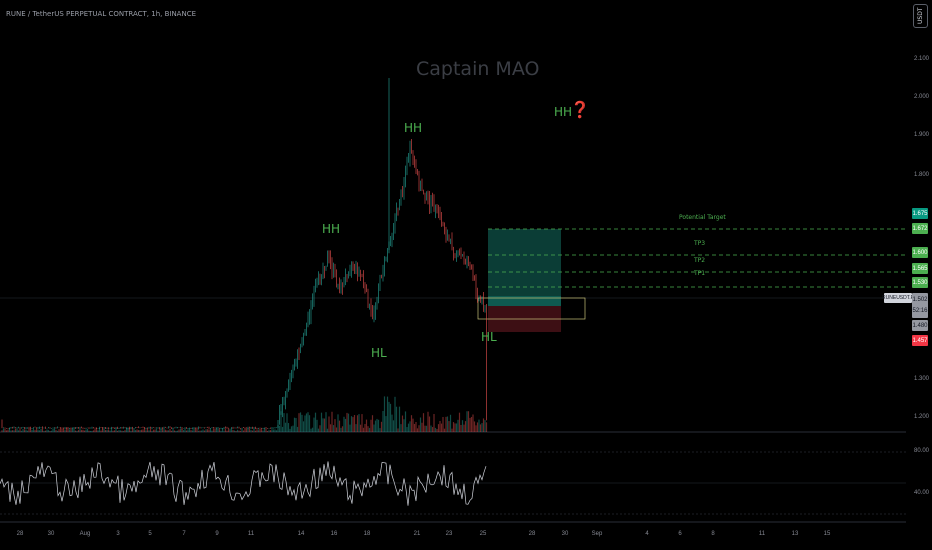  What do you see at coordinates (700, 273) in the screenshot?
I see `tp1-label: TP1` at bounding box center [700, 273].